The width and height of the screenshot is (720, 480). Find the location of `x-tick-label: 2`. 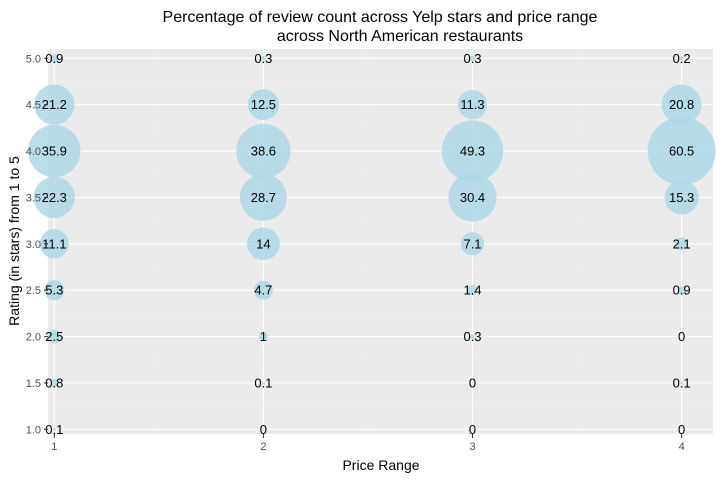

x-tick-label: 2 is located at coordinates (263, 447).